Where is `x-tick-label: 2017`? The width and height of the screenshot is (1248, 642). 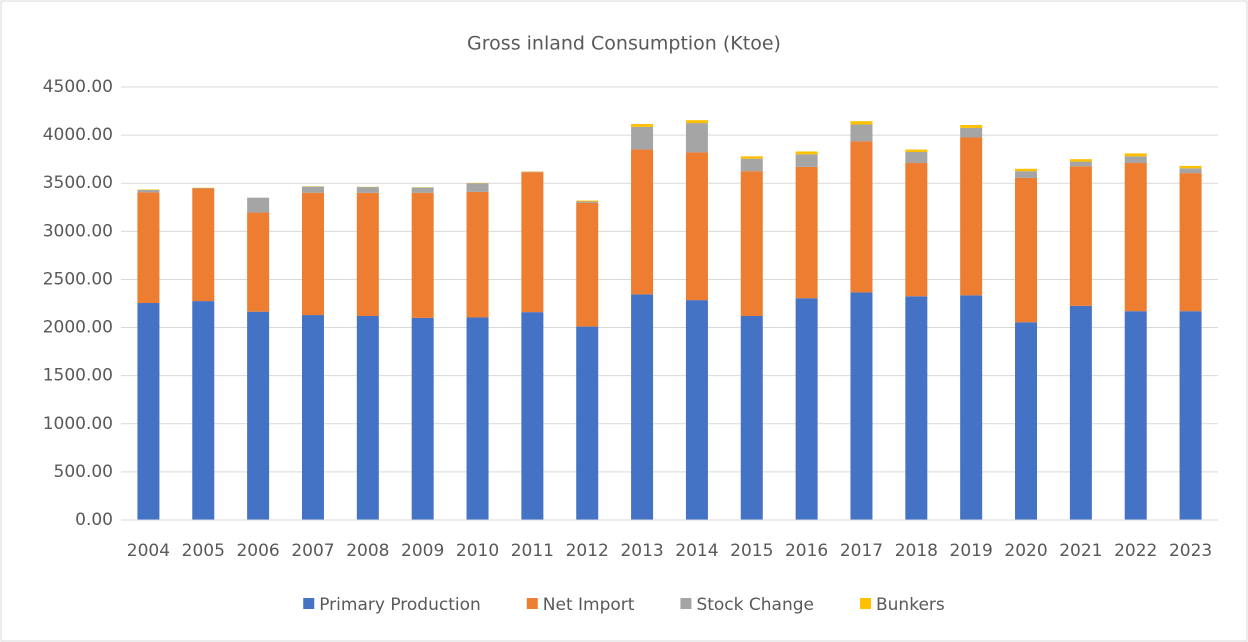
x-tick-label: 2017 is located at coordinates (861, 551).